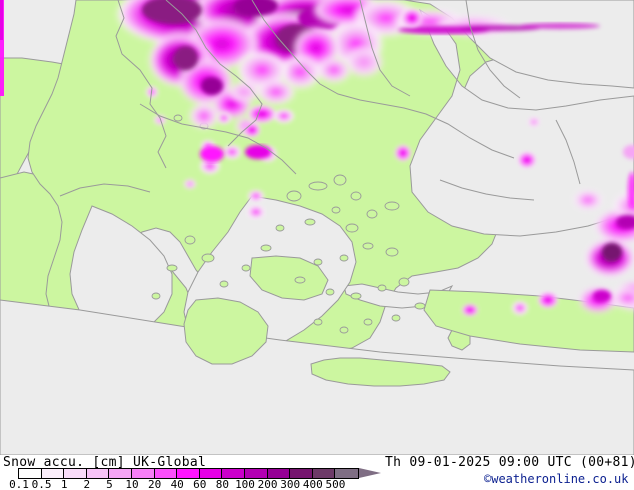 The image size is (634, 490). What do you see at coordinates (528, 321) in the screenshot?
I see `land-turkey-south-coast` at bounding box center [528, 321].